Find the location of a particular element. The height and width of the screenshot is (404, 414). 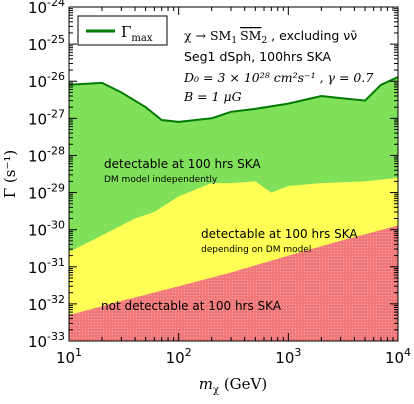

annotation-process: χ → SM1 SM2 , excluding νν̄ is located at coordinates (270, 37).